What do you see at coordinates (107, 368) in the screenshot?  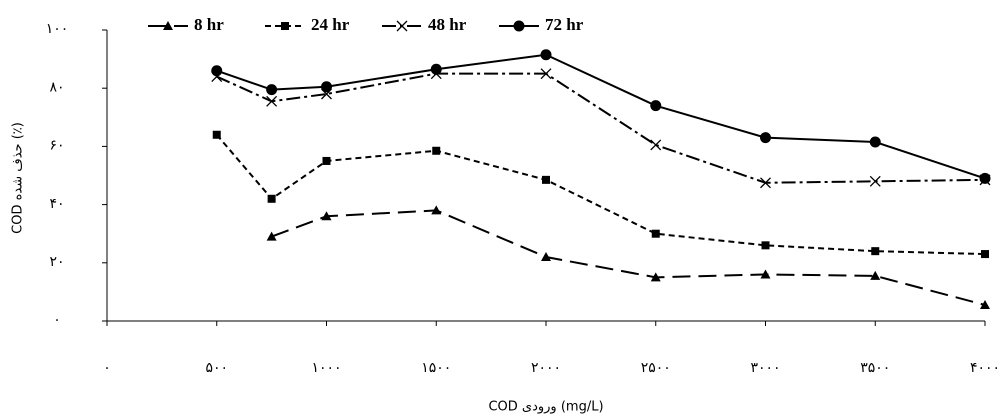 I see `x-tick-label: ۰` at bounding box center [107, 368].